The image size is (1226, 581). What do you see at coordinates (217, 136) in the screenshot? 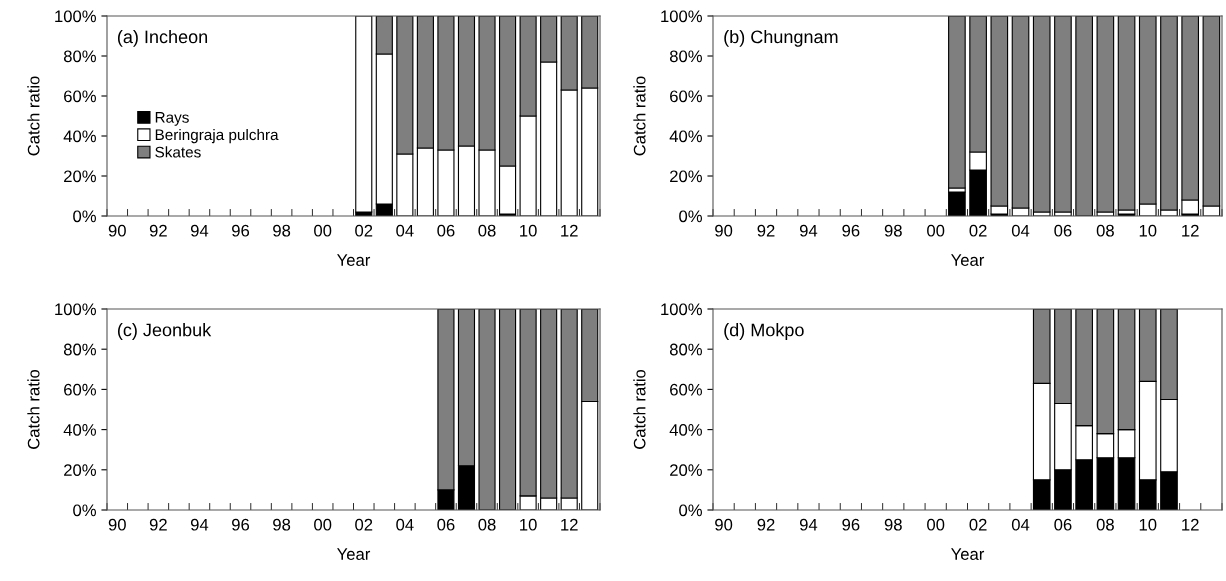
I see `legend-label: Beringraja pulchra` at bounding box center [217, 136].